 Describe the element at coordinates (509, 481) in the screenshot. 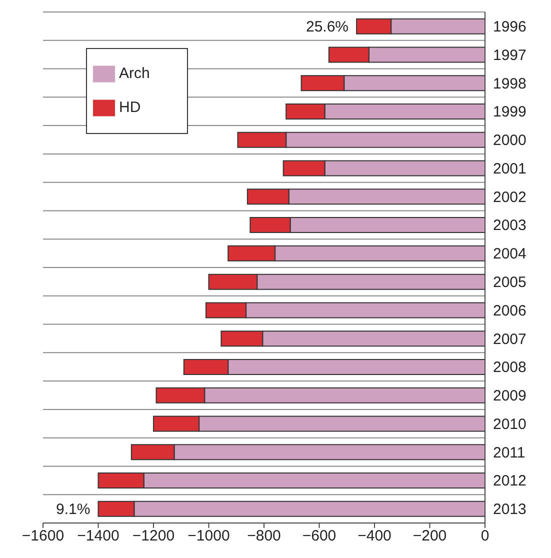

I see `y-tick-label: 2012` at that location.